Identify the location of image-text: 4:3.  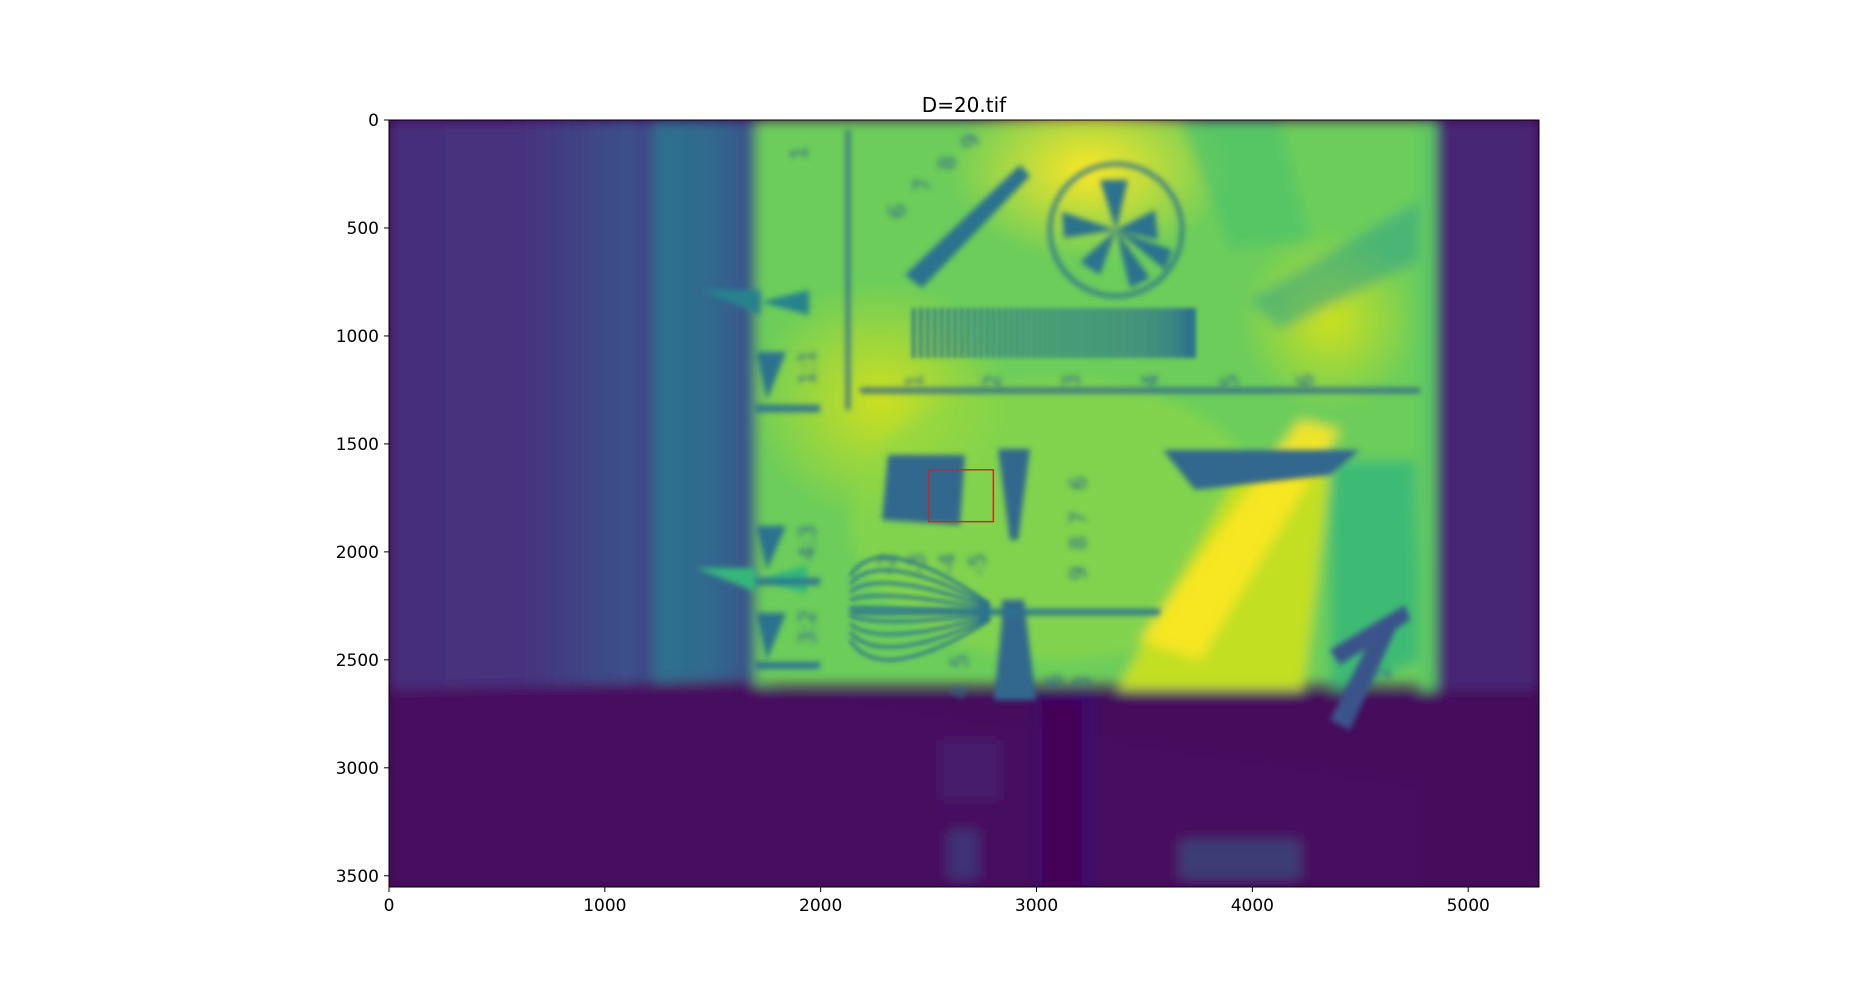
(808, 542).